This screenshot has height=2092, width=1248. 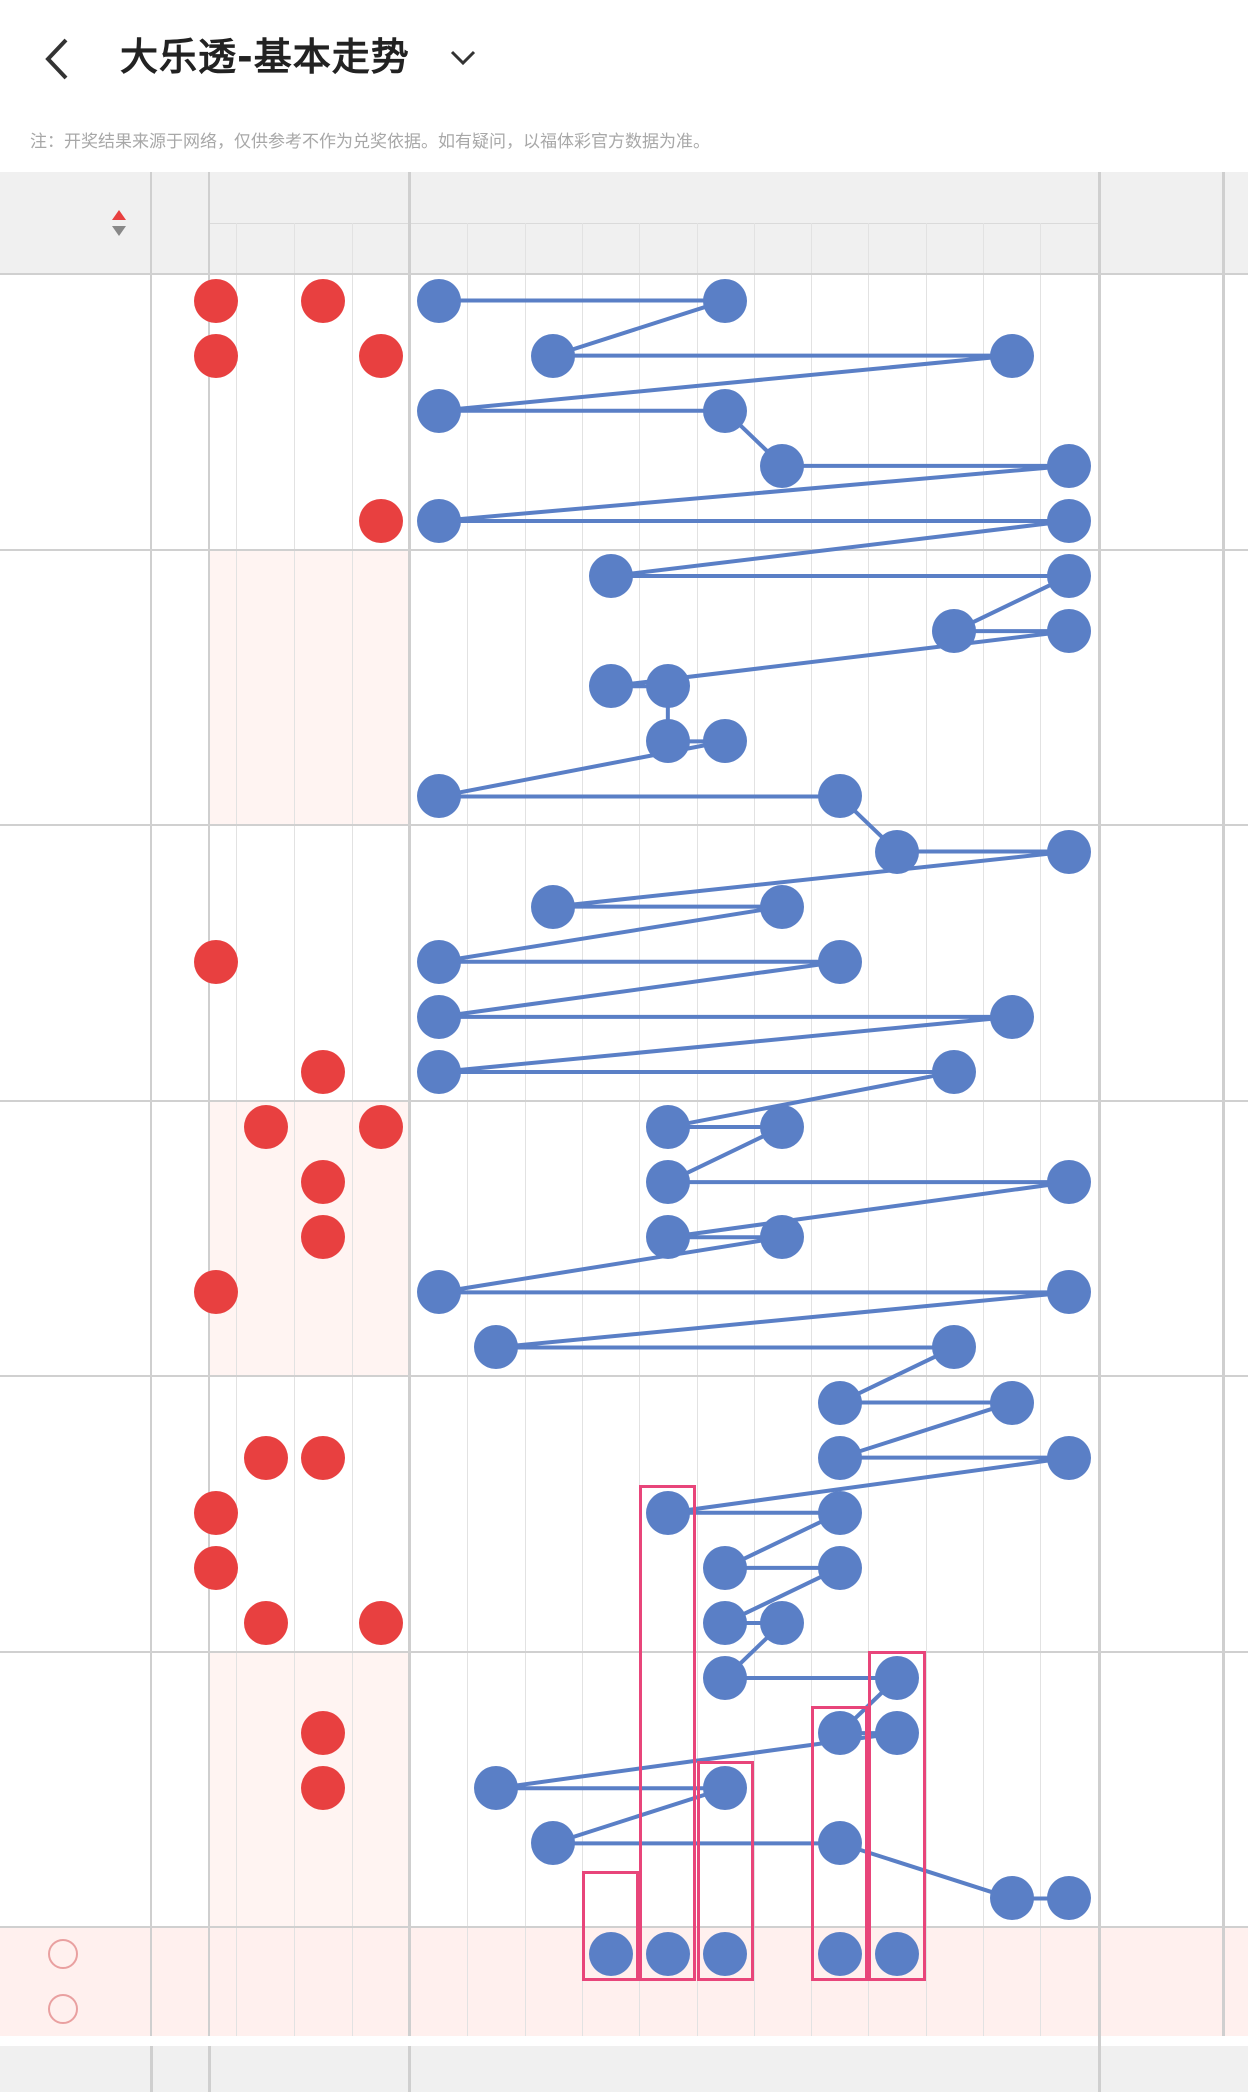 I want to click on sort-up-down-icon, so click(x=119, y=223).